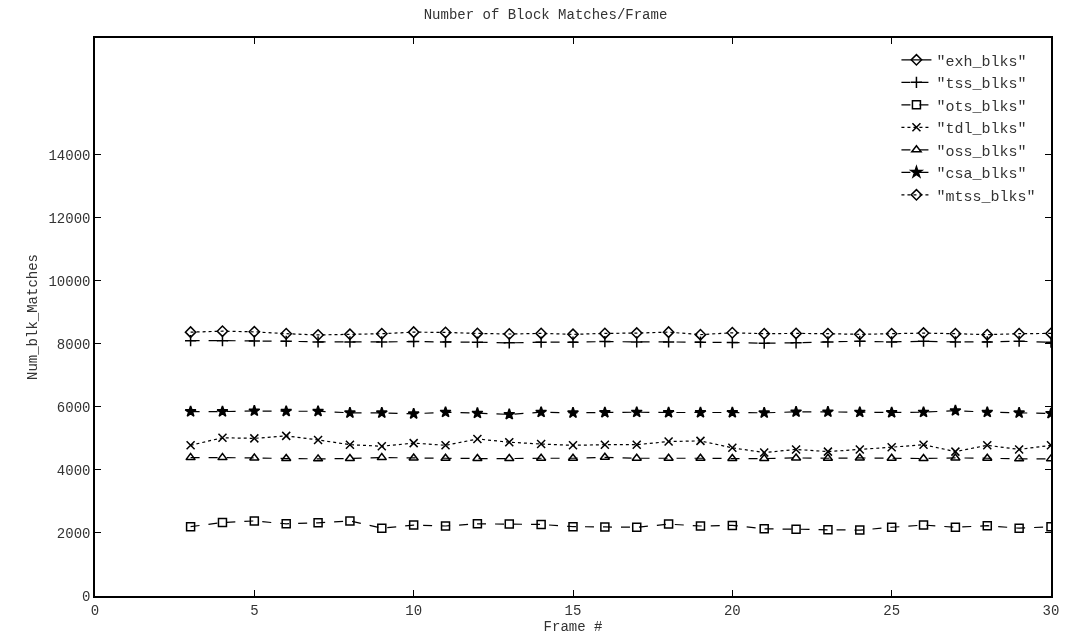  What do you see at coordinates (73, 407) in the screenshot?
I see `y-tick-label: 6000` at bounding box center [73, 407].